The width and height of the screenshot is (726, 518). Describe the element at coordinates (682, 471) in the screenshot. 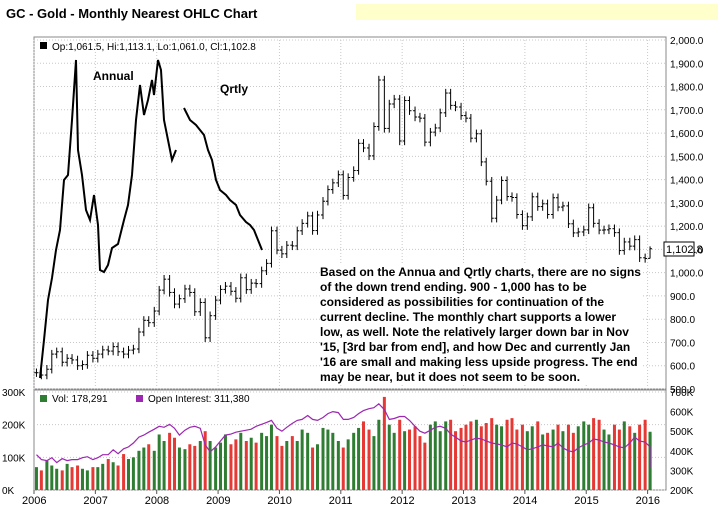

I see `oi-tick-label: 300K` at that location.